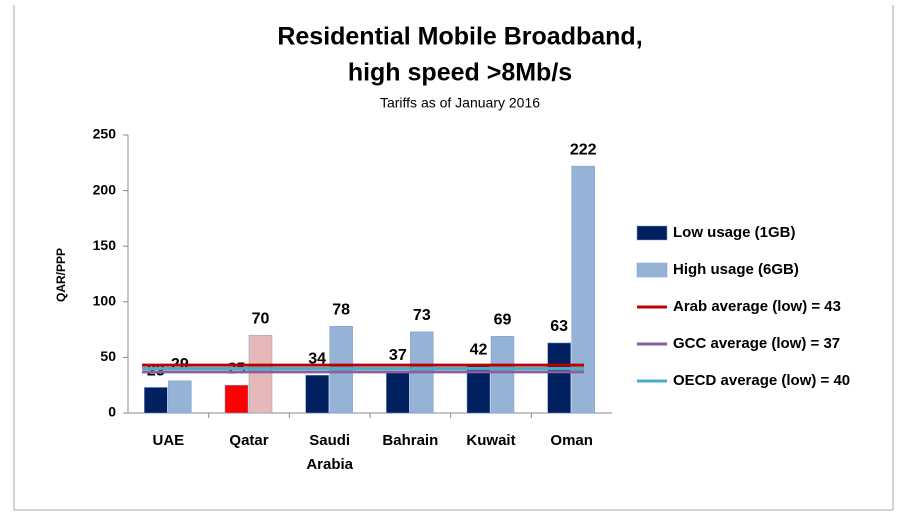 This screenshot has width=900, height=515. What do you see at coordinates (261, 318) in the screenshot?
I see `data-label: 70` at bounding box center [261, 318].